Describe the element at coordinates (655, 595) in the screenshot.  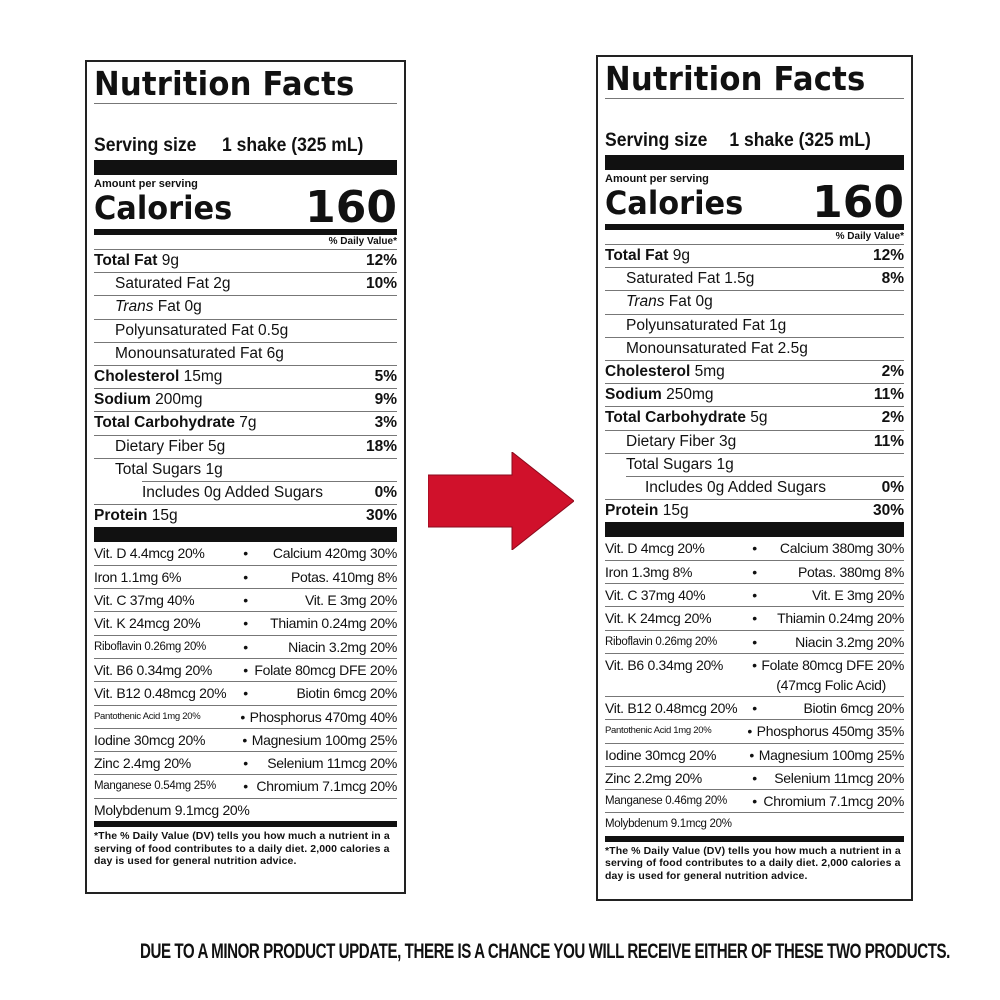
I see `vitamin-left: Vit. C 37mg 40%` at that location.